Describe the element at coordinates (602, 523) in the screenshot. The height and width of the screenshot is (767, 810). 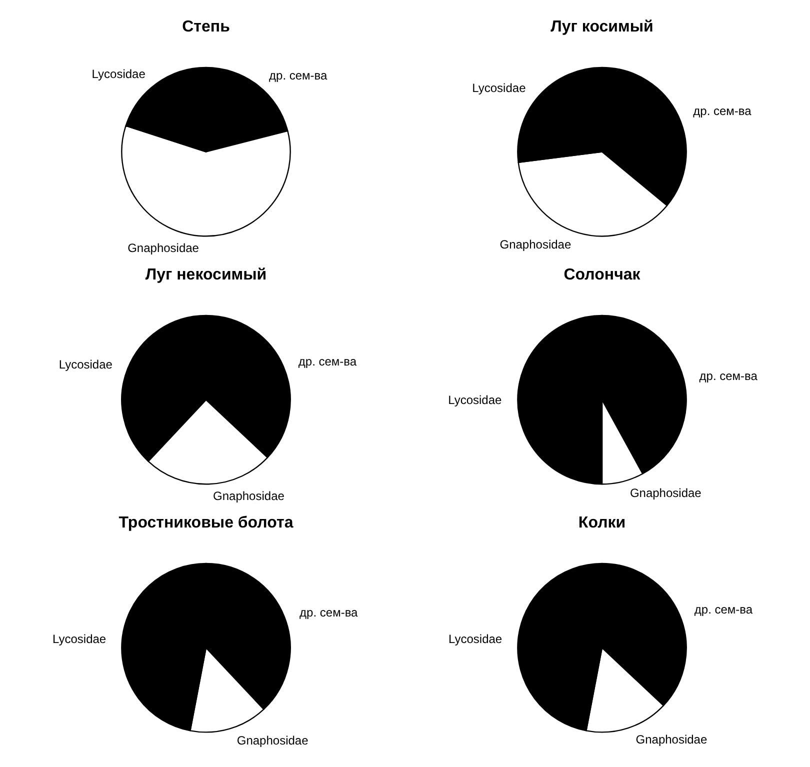
I see `chart-title: Колки` at that location.